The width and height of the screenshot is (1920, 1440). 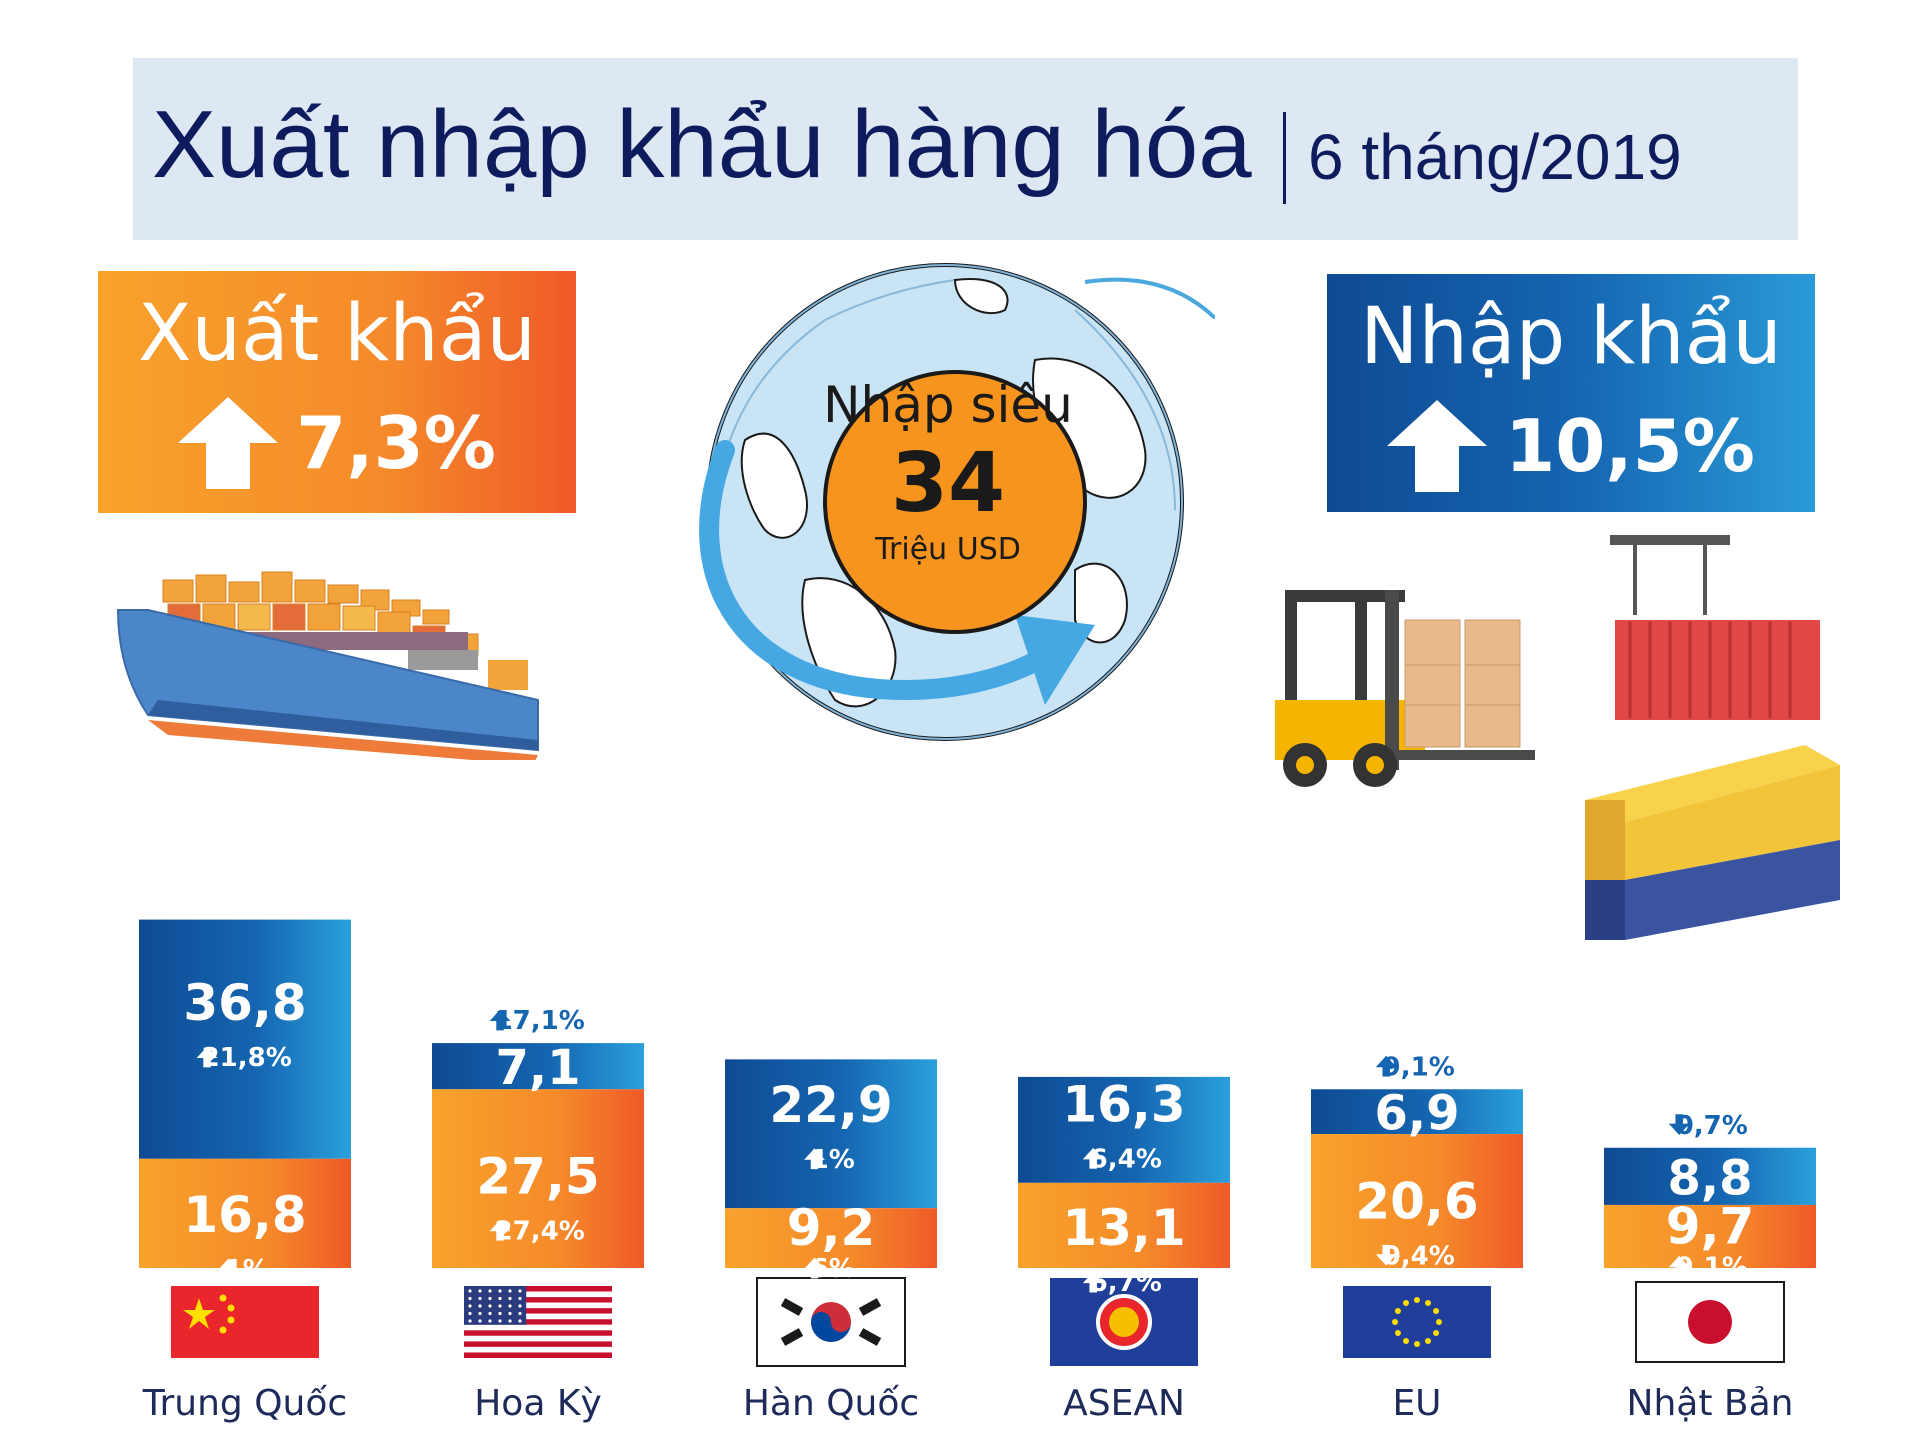 I want to click on flag-asean-icon, so click(x=1124, y=1322).